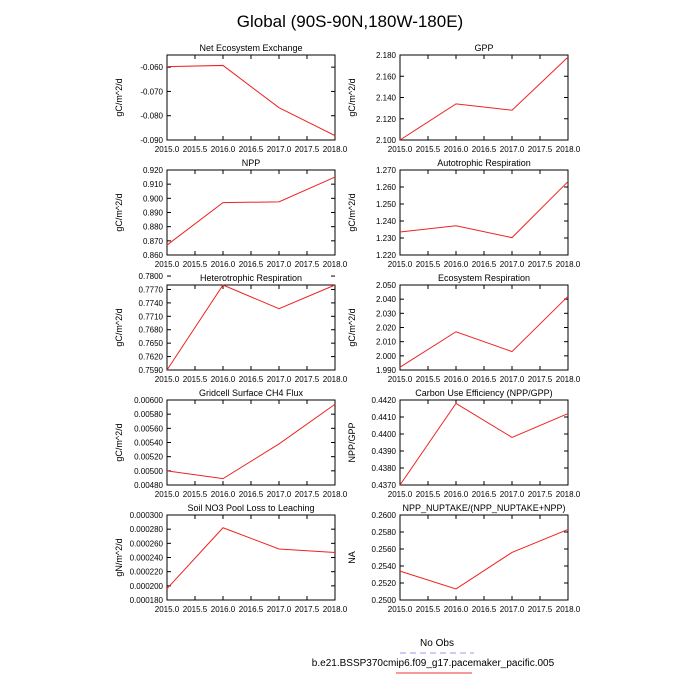  What do you see at coordinates (148, 457) in the screenshot?
I see `gridcell-surface-ch4-flux-ytick-label-2: 0.00520` at bounding box center [148, 457].